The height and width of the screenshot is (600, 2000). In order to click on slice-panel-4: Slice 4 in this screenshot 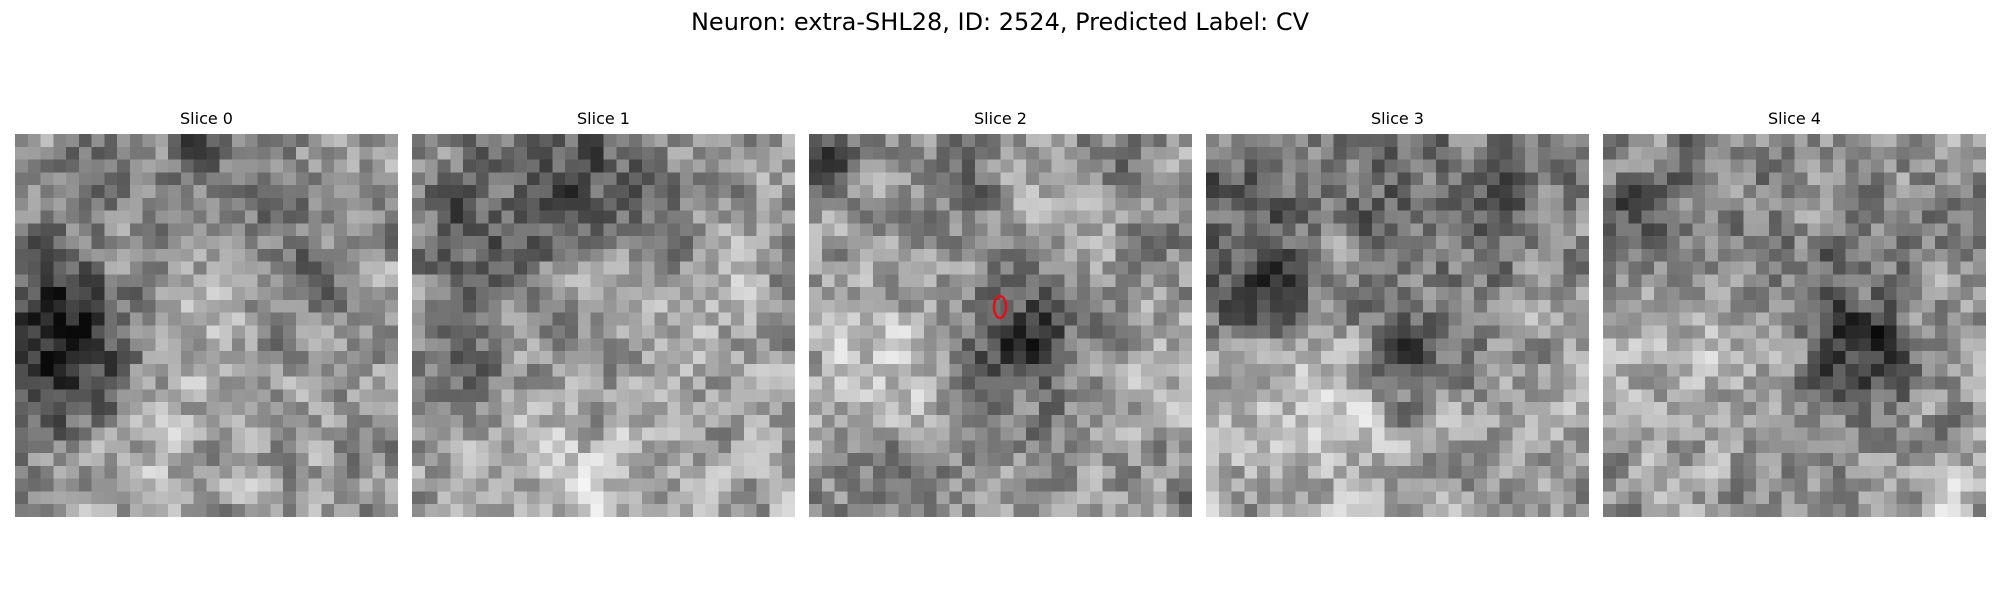, I will do `click(1794, 312)`.